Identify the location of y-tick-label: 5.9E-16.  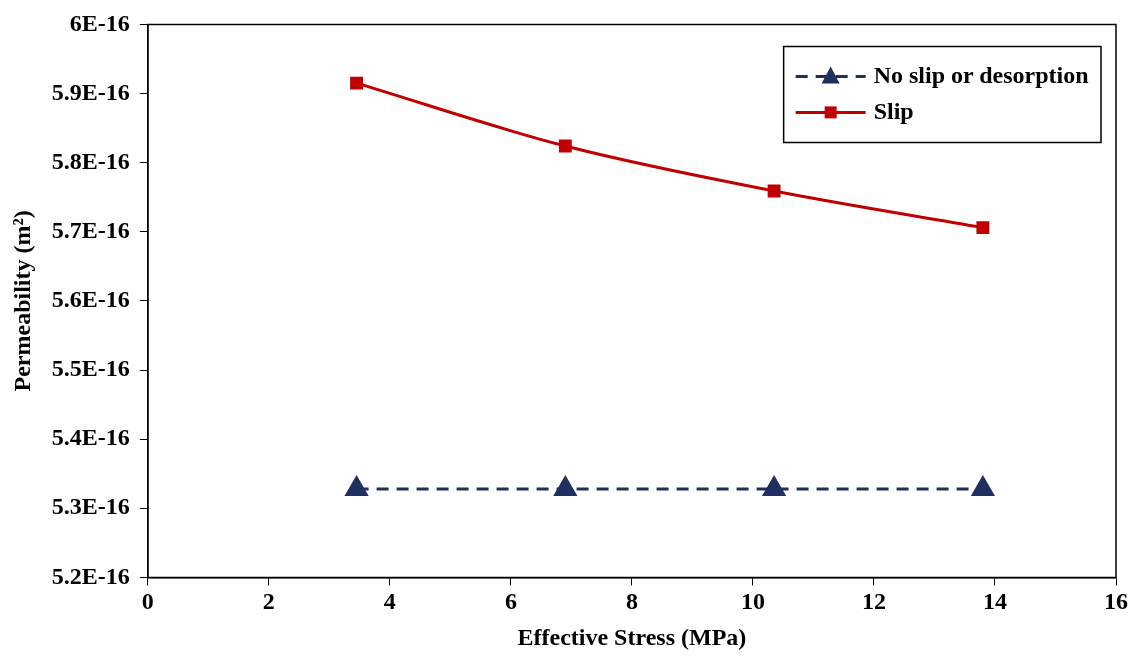
(90, 91).